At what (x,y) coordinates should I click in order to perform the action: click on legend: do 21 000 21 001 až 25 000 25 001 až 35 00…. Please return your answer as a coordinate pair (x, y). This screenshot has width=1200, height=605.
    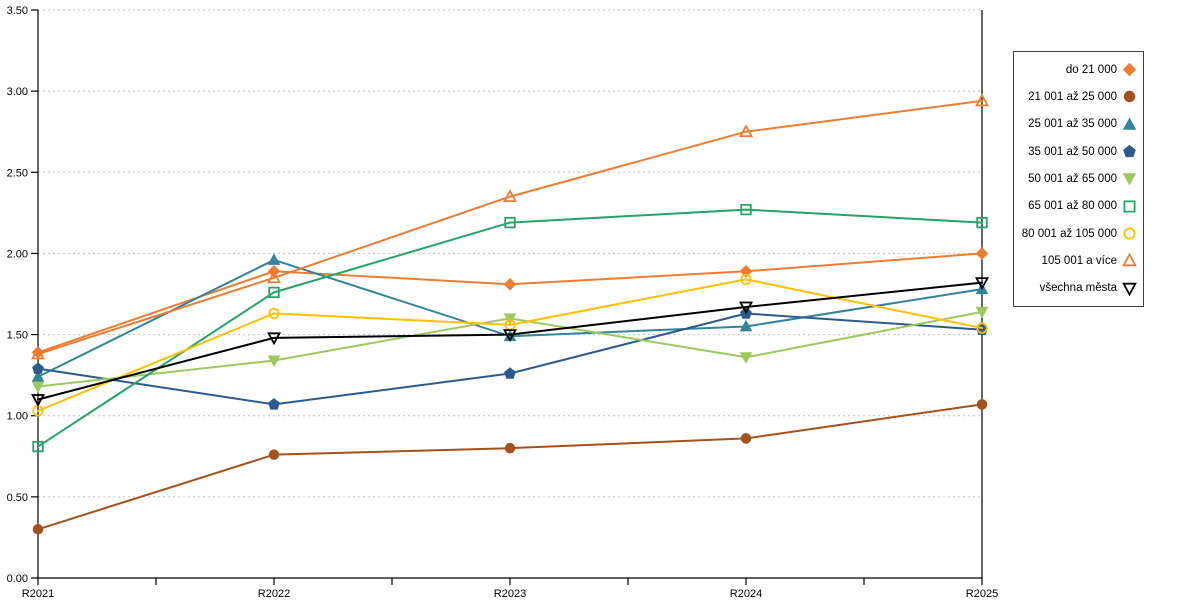
    Looking at the image, I should click on (1078, 179).